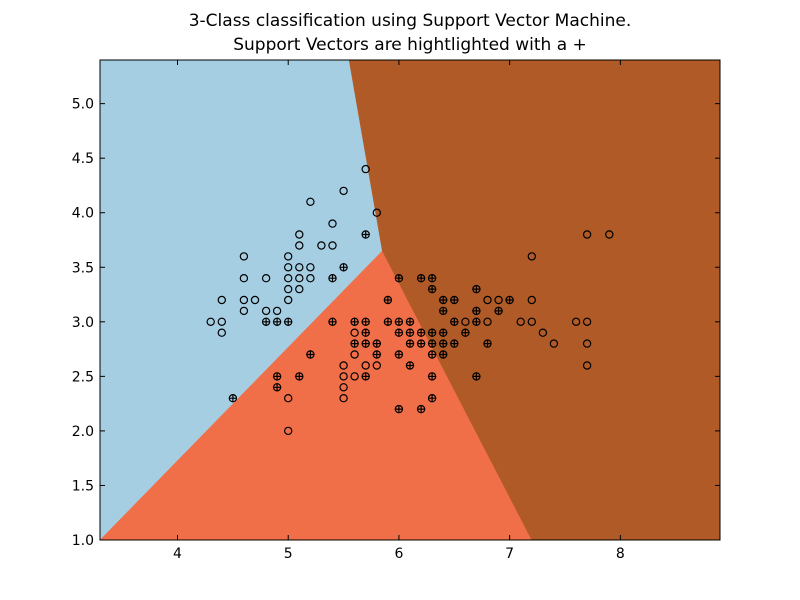 Image resolution: width=800 pixels, height=600 pixels. Describe the element at coordinates (83, 214) in the screenshot. I see `y-tick-label: 4.0` at that location.